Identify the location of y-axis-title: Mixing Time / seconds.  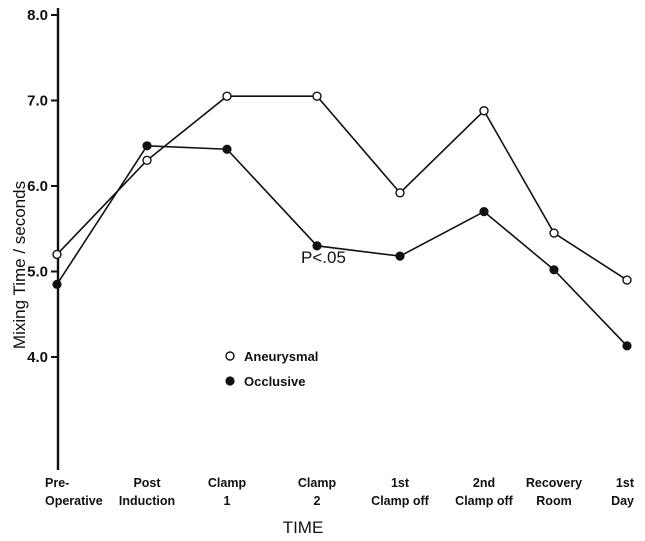
(19, 265).